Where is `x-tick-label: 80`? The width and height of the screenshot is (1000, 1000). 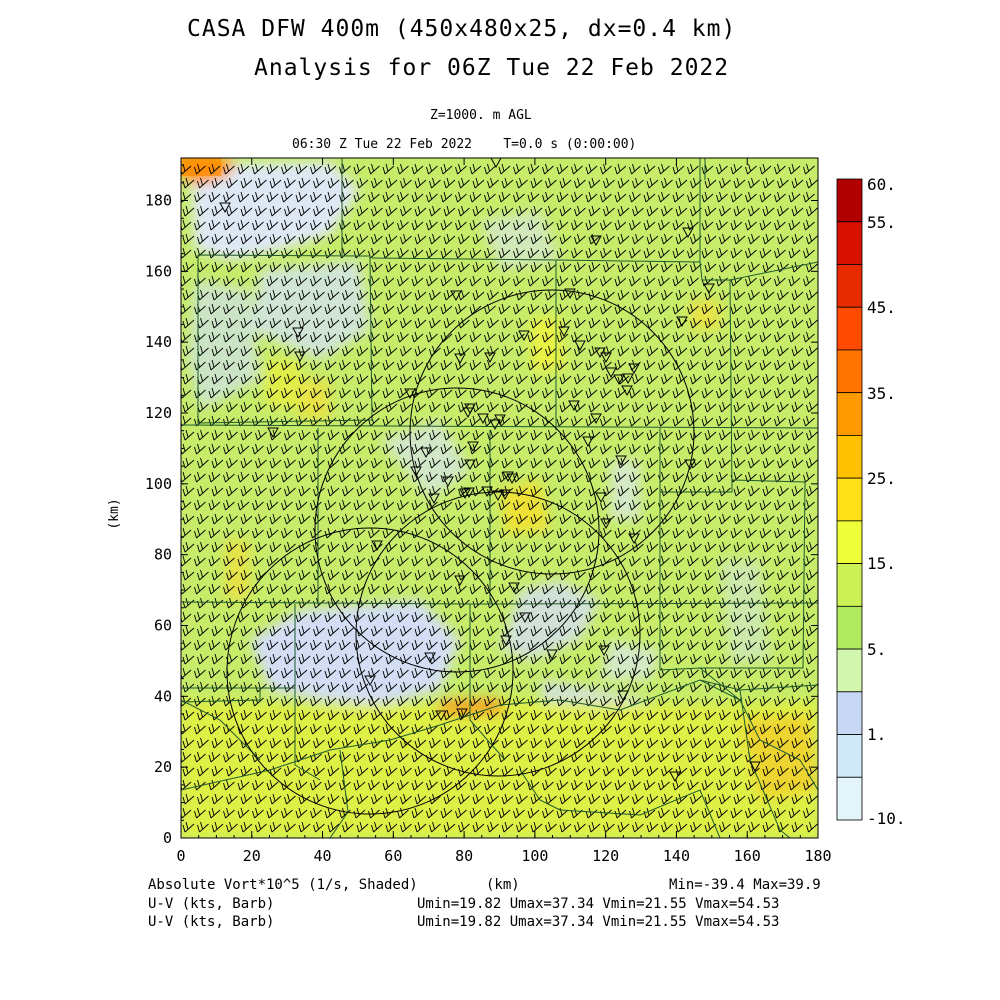 x-tick-label: 80 is located at coordinates (464, 856).